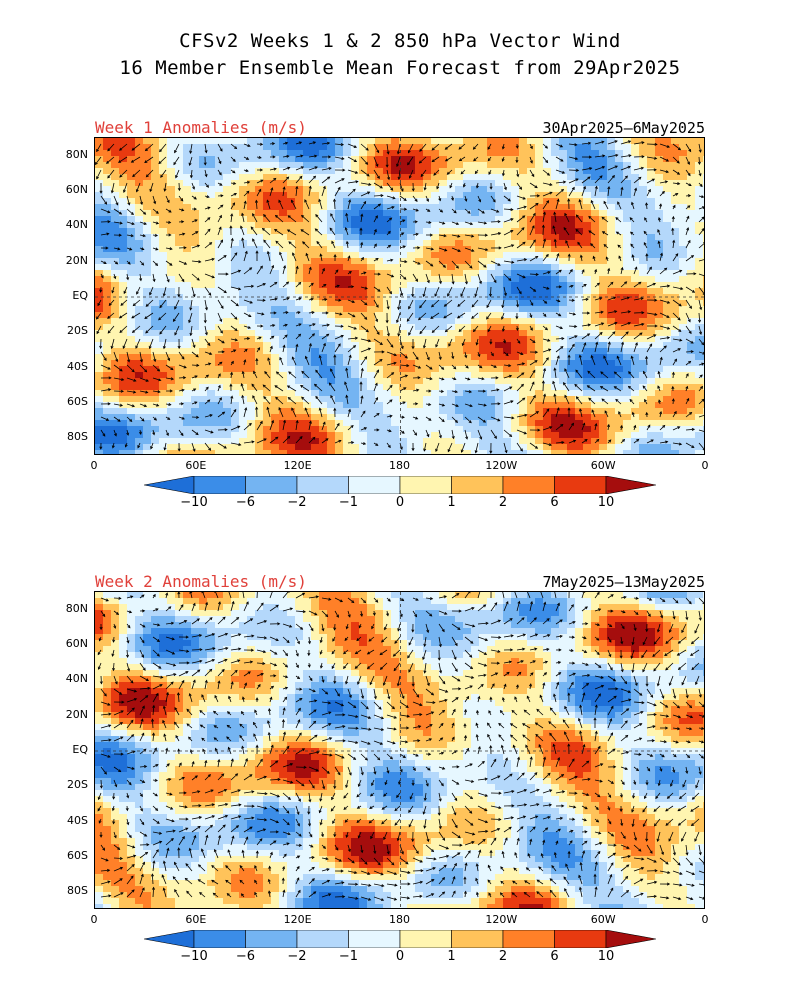 The image size is (800, 1000). I want to click on panel2-colorbar, so click(400, 939).